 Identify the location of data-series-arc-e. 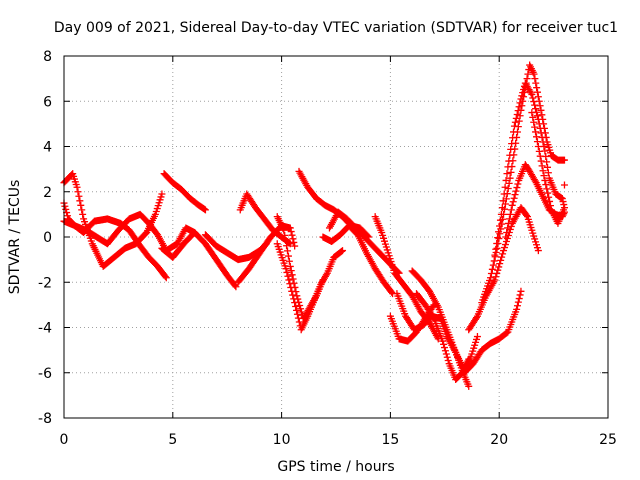
(199, 259).